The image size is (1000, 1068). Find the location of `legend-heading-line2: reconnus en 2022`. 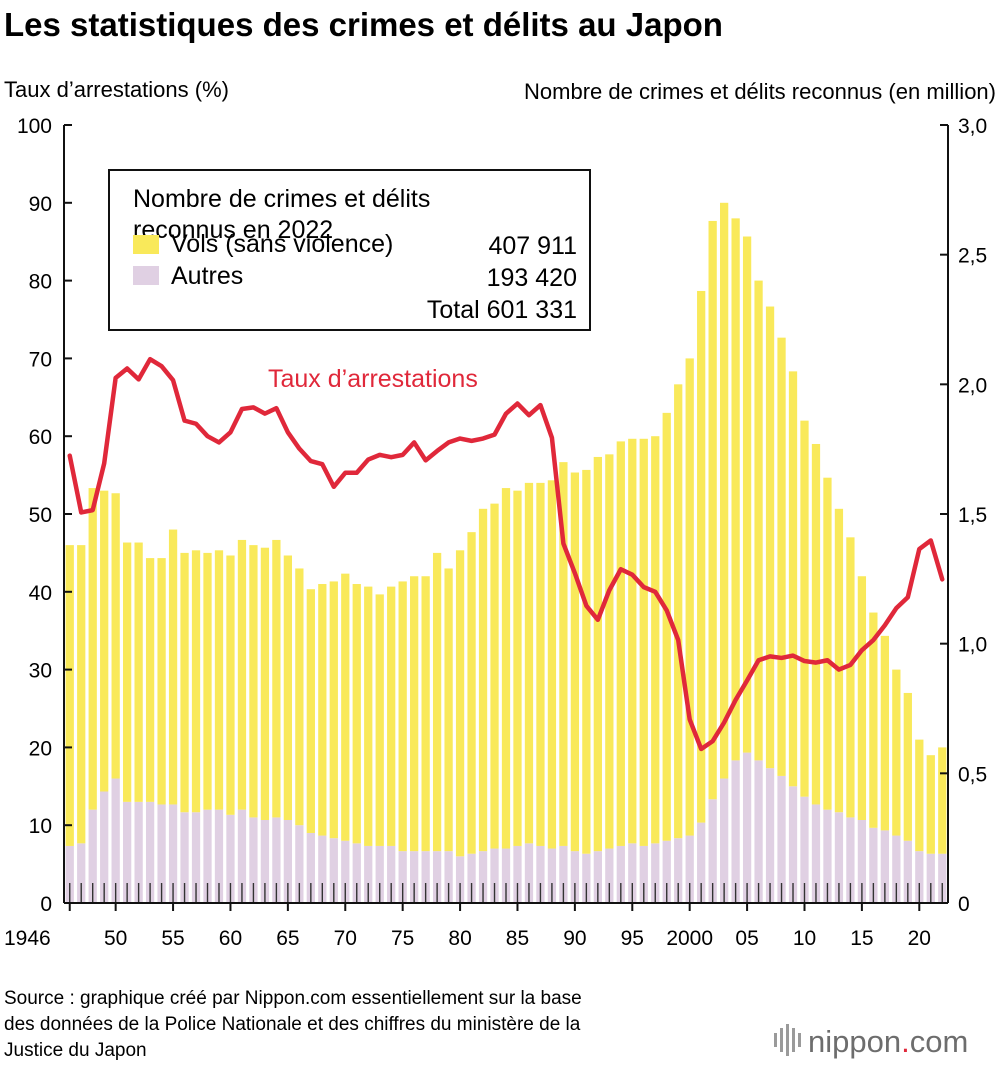

legend-heading-line2: reconnus en 2022 is located at coordinates (233, 230).